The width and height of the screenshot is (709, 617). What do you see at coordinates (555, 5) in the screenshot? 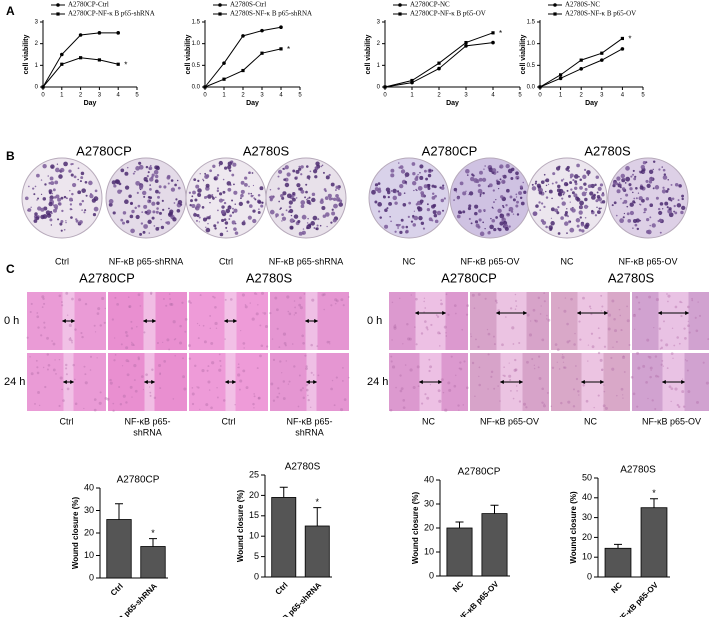
I see `legend-marker` at bounding box center [555, 5].